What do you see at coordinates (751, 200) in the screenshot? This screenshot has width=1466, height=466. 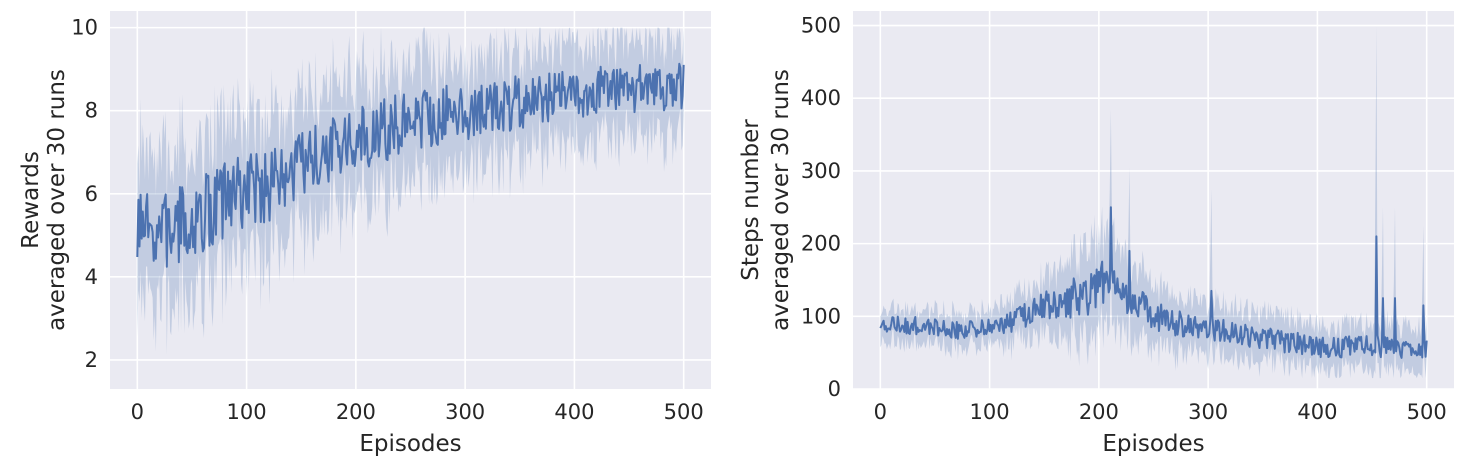 I see `y-axis-title-line: Steps number` at bounding box center [751, 200].